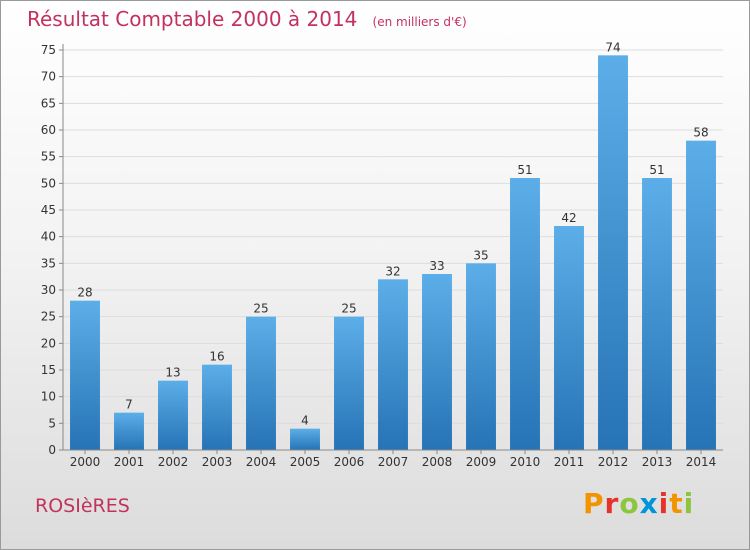 The width and height of the screenshot is (750, 550). What do you see at coordinates (48, 77) in the screenshot?
I see `y-tick-label: 70` at bounding box center [48, 77].